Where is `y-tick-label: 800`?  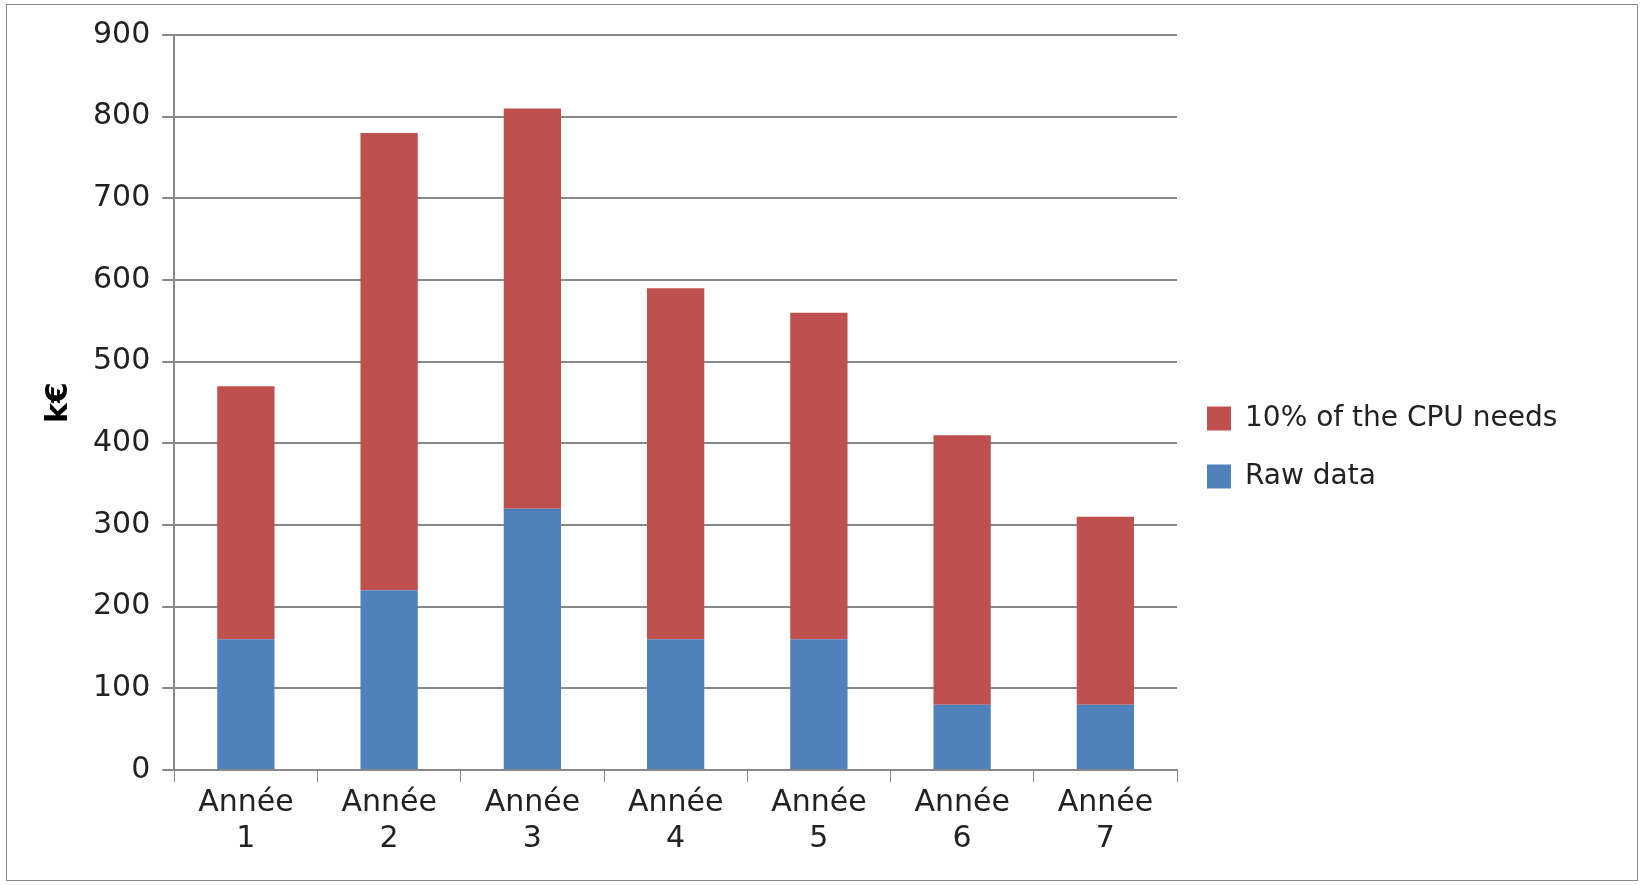
y-tick-label: 800 is located at coordinates (122, 114).